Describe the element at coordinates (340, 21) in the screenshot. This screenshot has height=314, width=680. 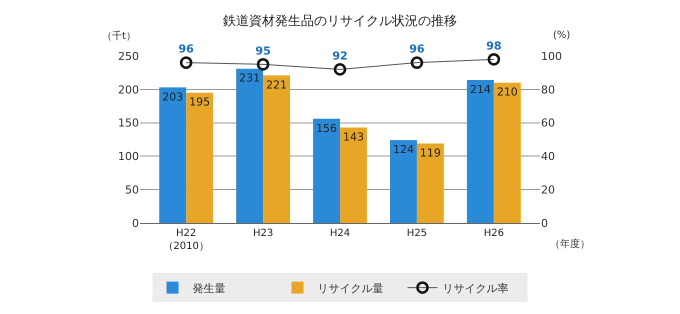
I see `chart-title: 鉄道資材発生品のリサイクル状況の推移` at that location.